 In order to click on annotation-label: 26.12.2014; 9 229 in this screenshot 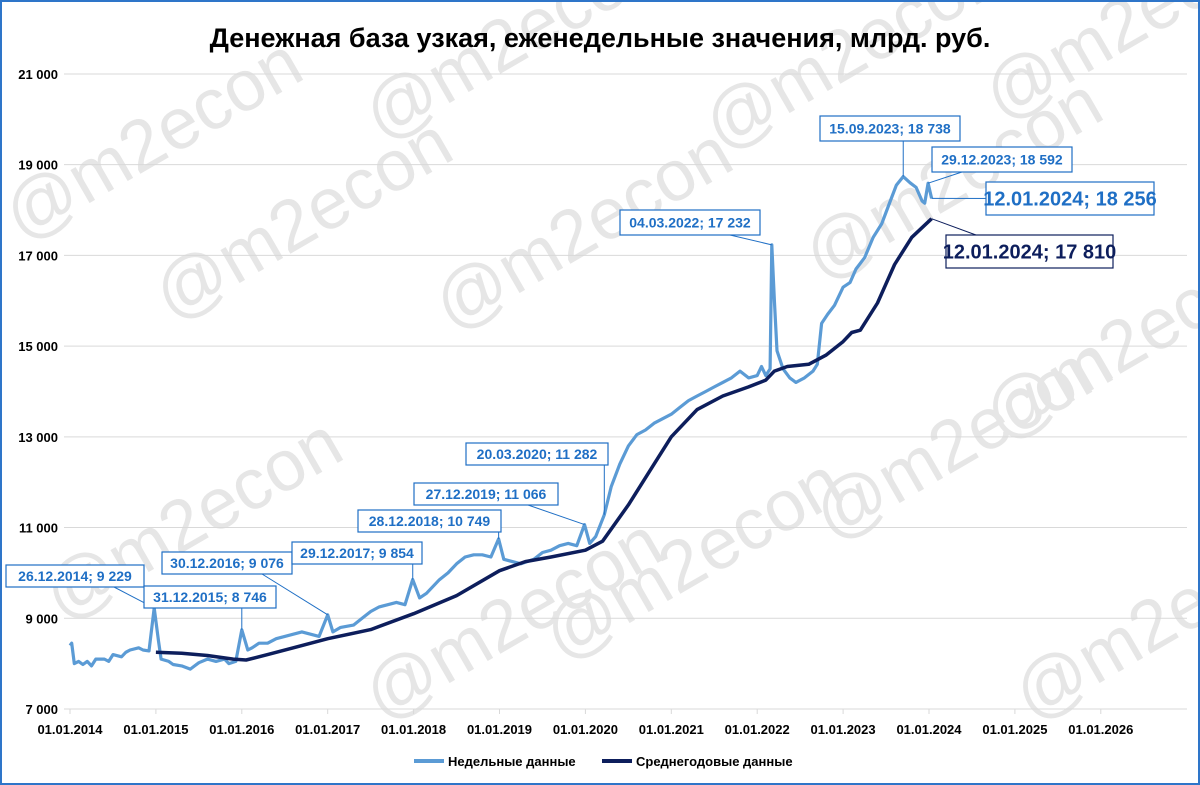, I will do `click(75, 576)`.